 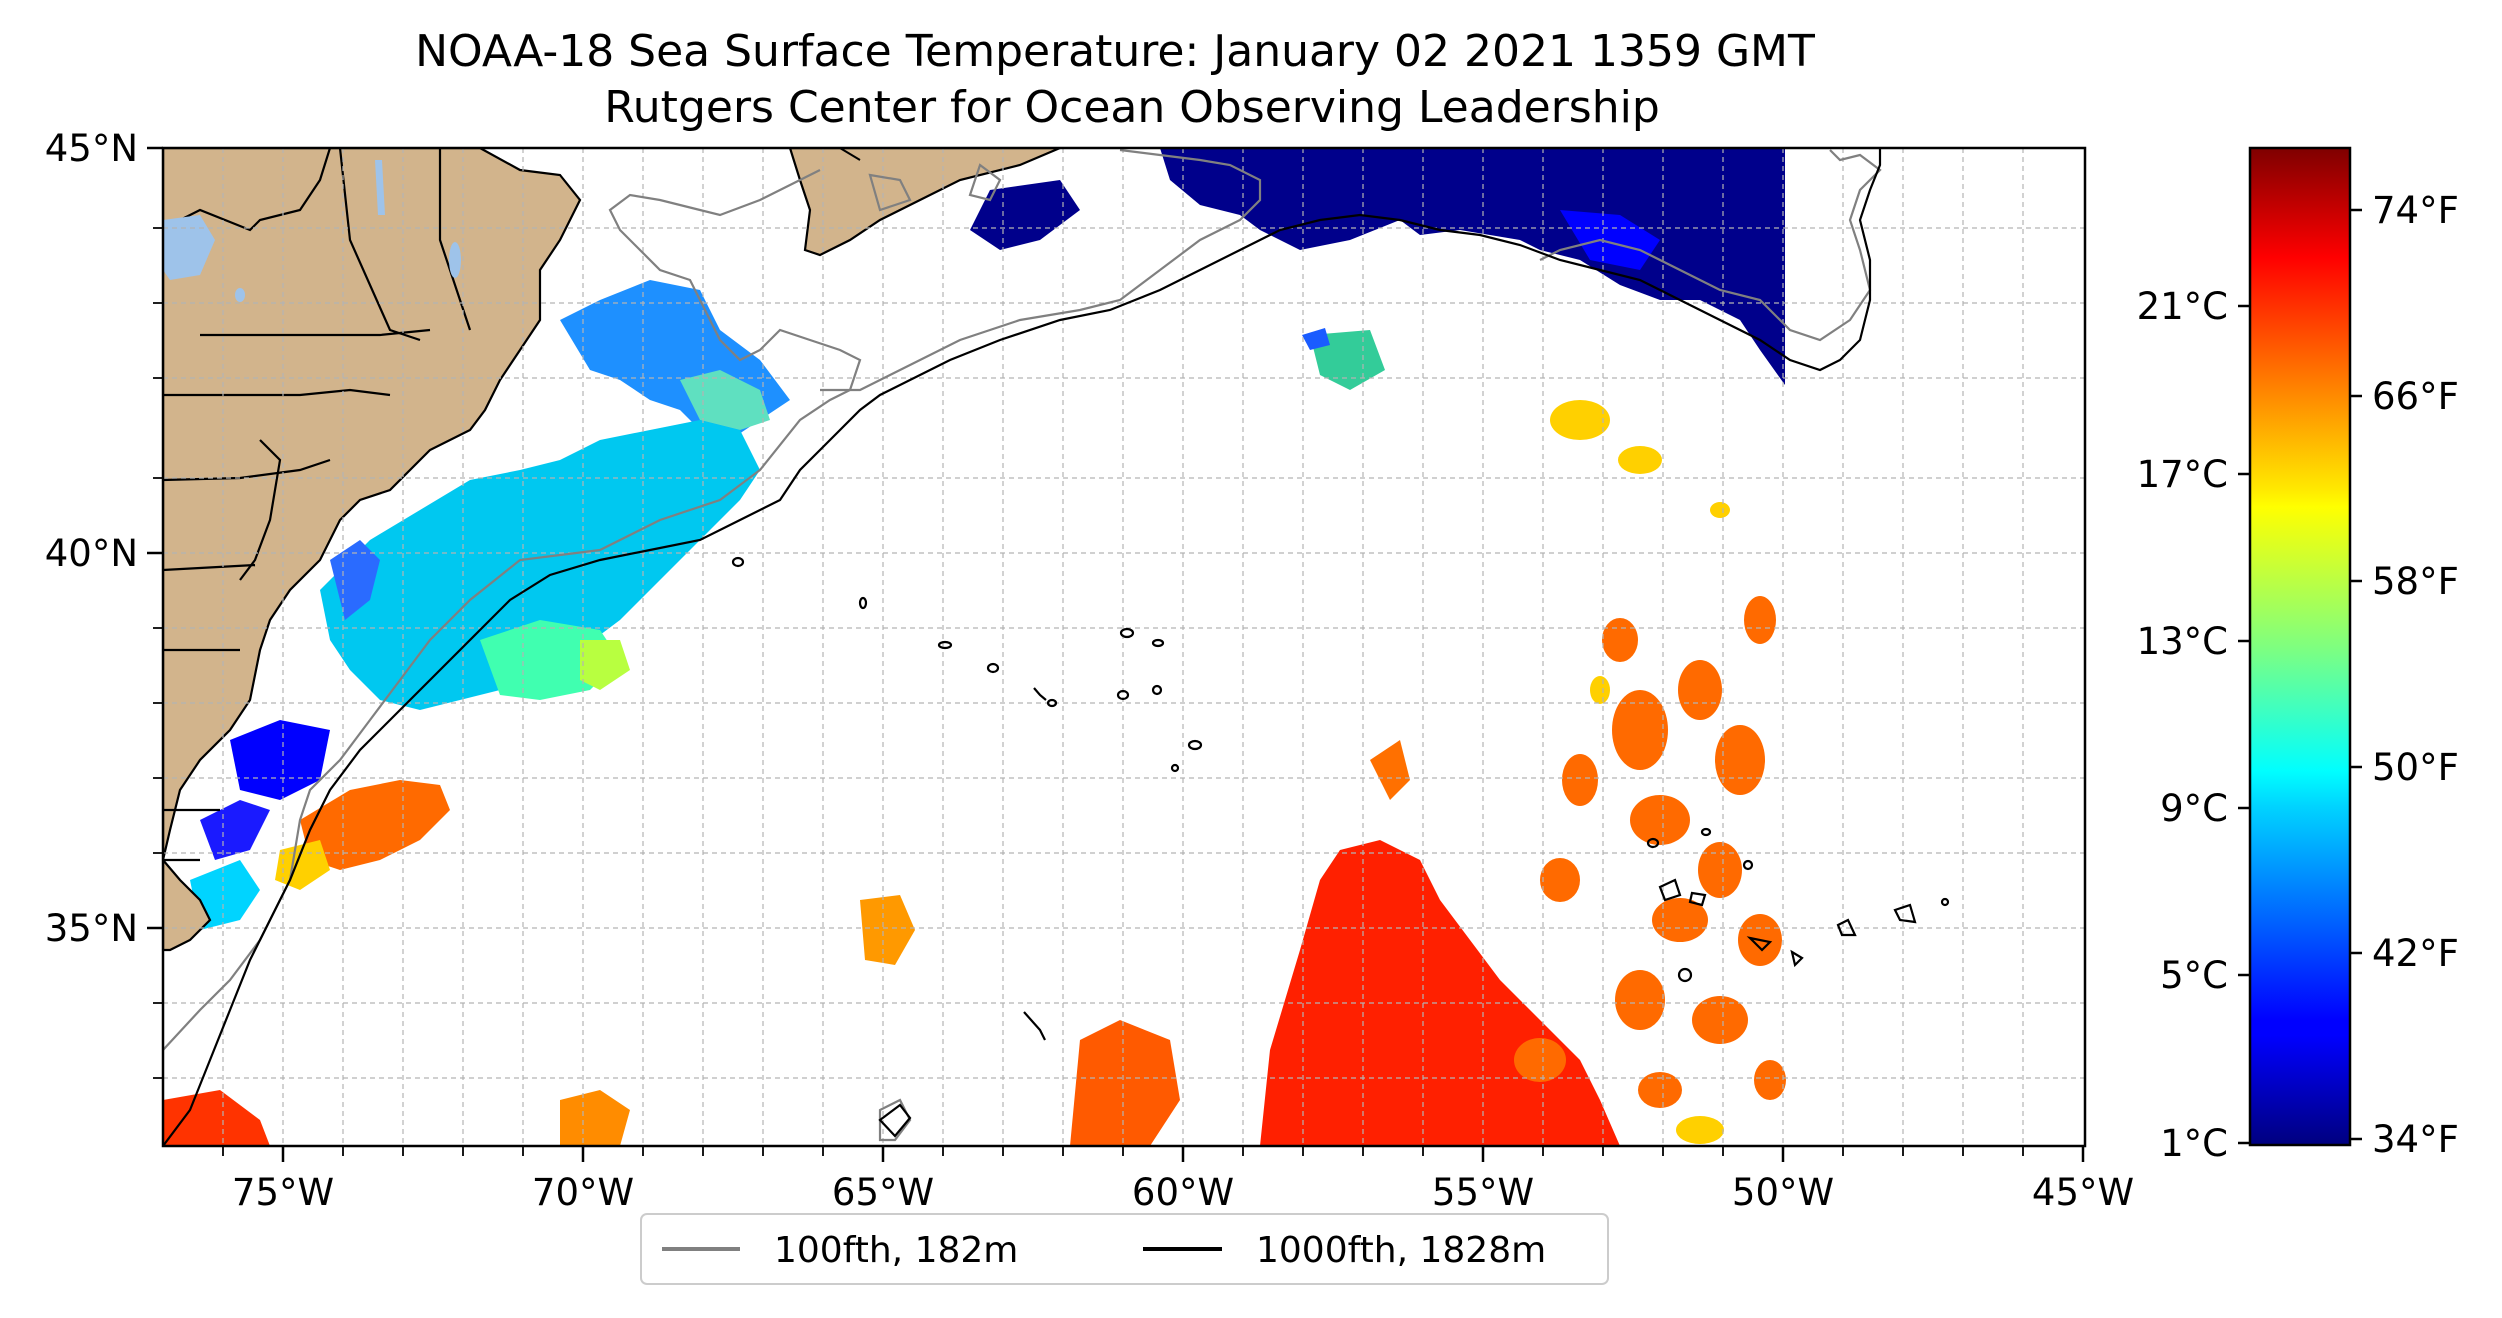 I want to click on lat-tick-label: 35°N, so click(x=91, y=928).